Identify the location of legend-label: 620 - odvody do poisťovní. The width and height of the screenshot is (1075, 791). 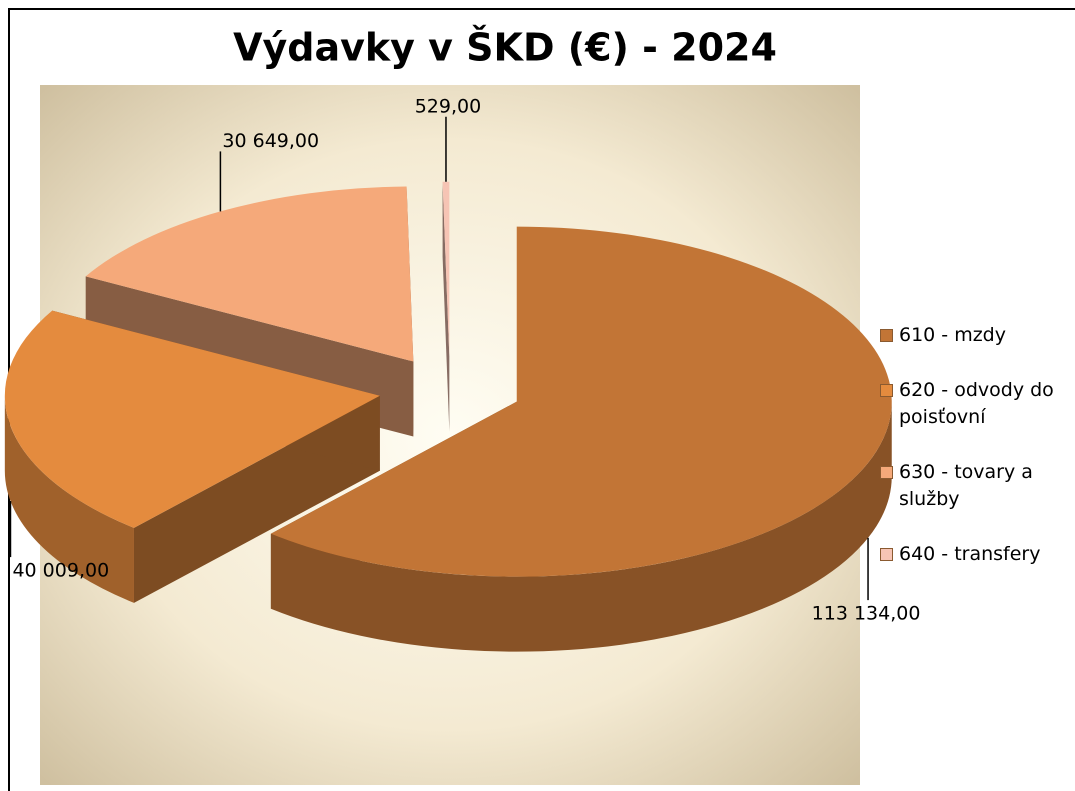
(976, 403).